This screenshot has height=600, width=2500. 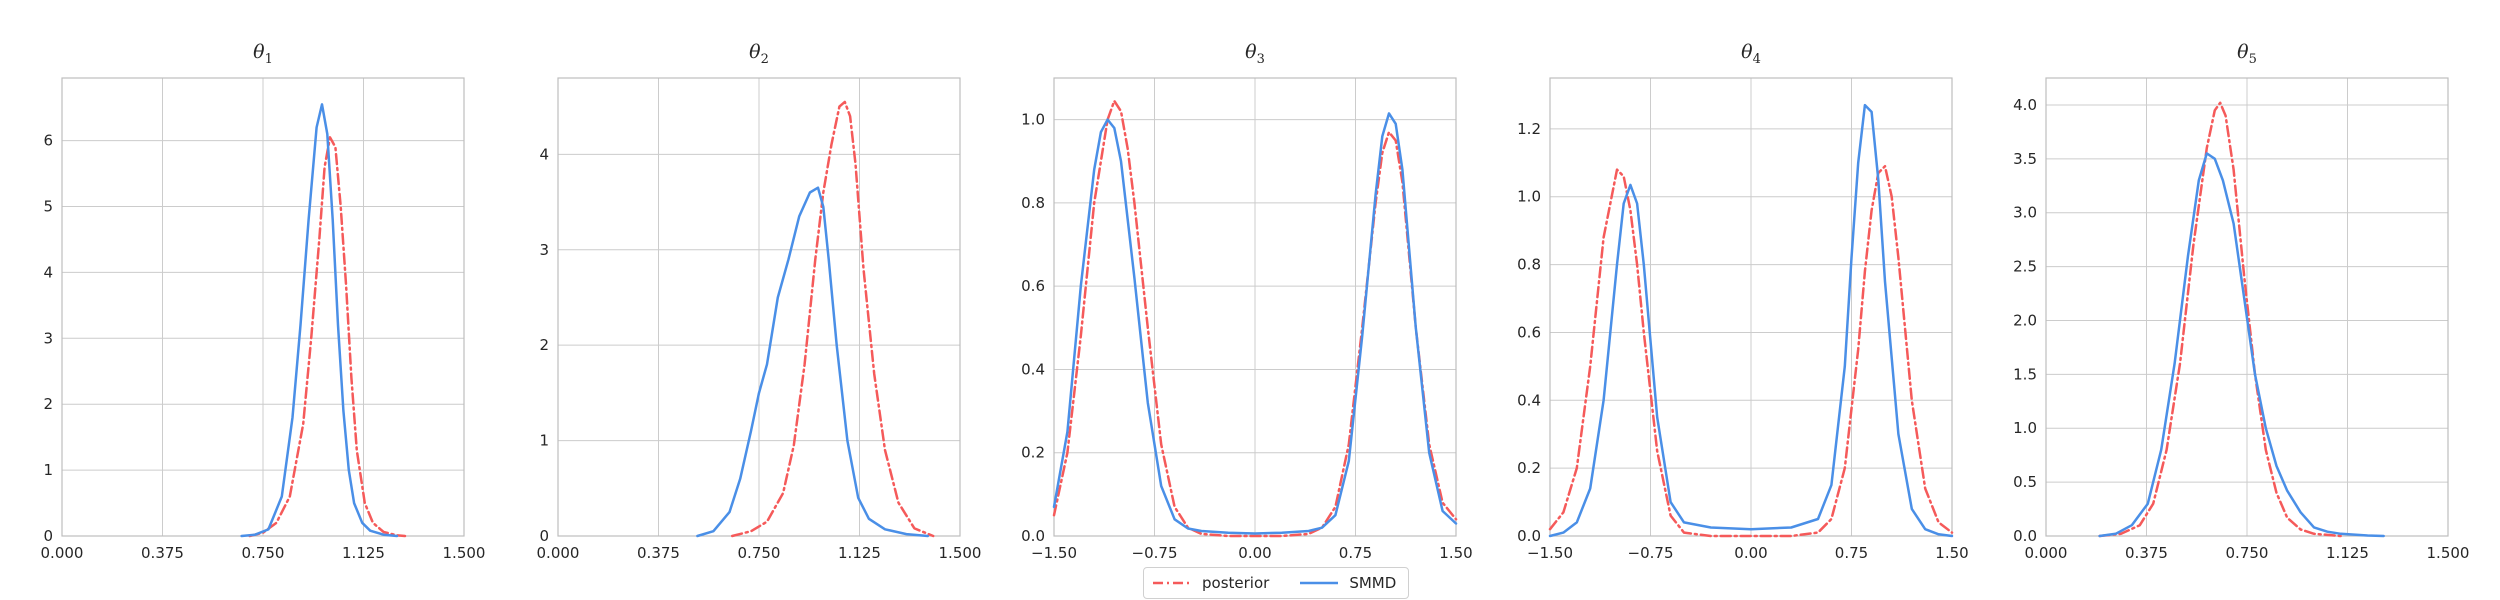 What do you see at coordinates (2247, 54) in the screenshot?
I see `panel-title: θ5` at bounding box center [2247, 54].